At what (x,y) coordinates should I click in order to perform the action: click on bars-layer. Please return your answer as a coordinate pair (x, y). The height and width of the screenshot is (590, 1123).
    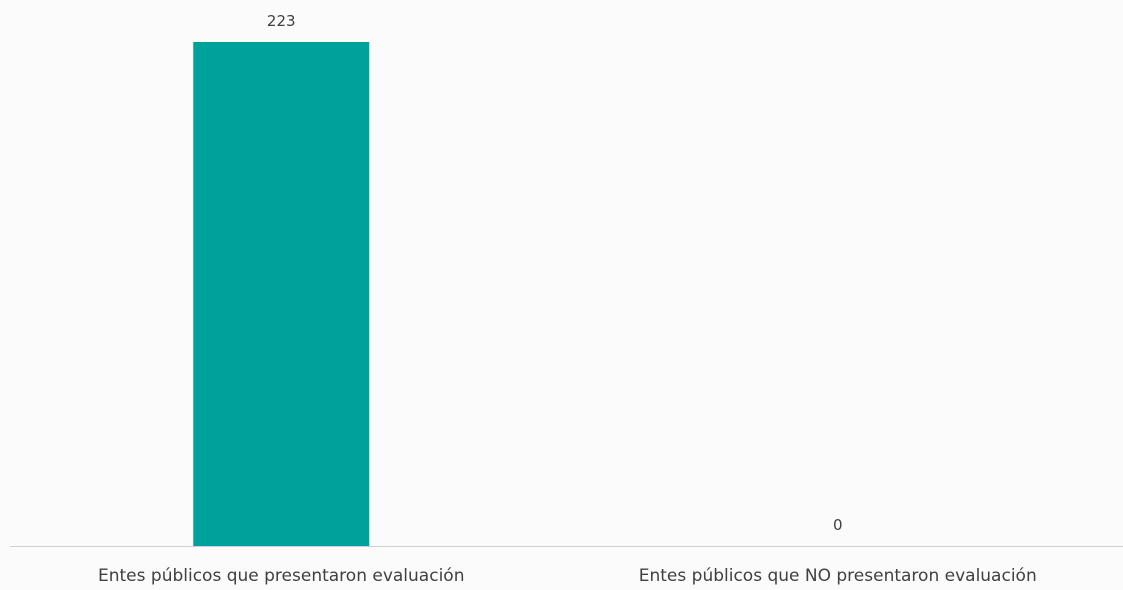
    Looking at the image, I should click on (281, 294).